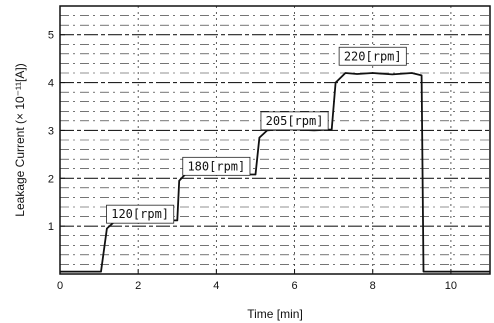 This screenshot has width=494, height=323. Describe the element at coordinates (20, 139) in the screenshot. I see `y-axis-title: Leakage Current (× 10⁻¹¹[A])` at that location.